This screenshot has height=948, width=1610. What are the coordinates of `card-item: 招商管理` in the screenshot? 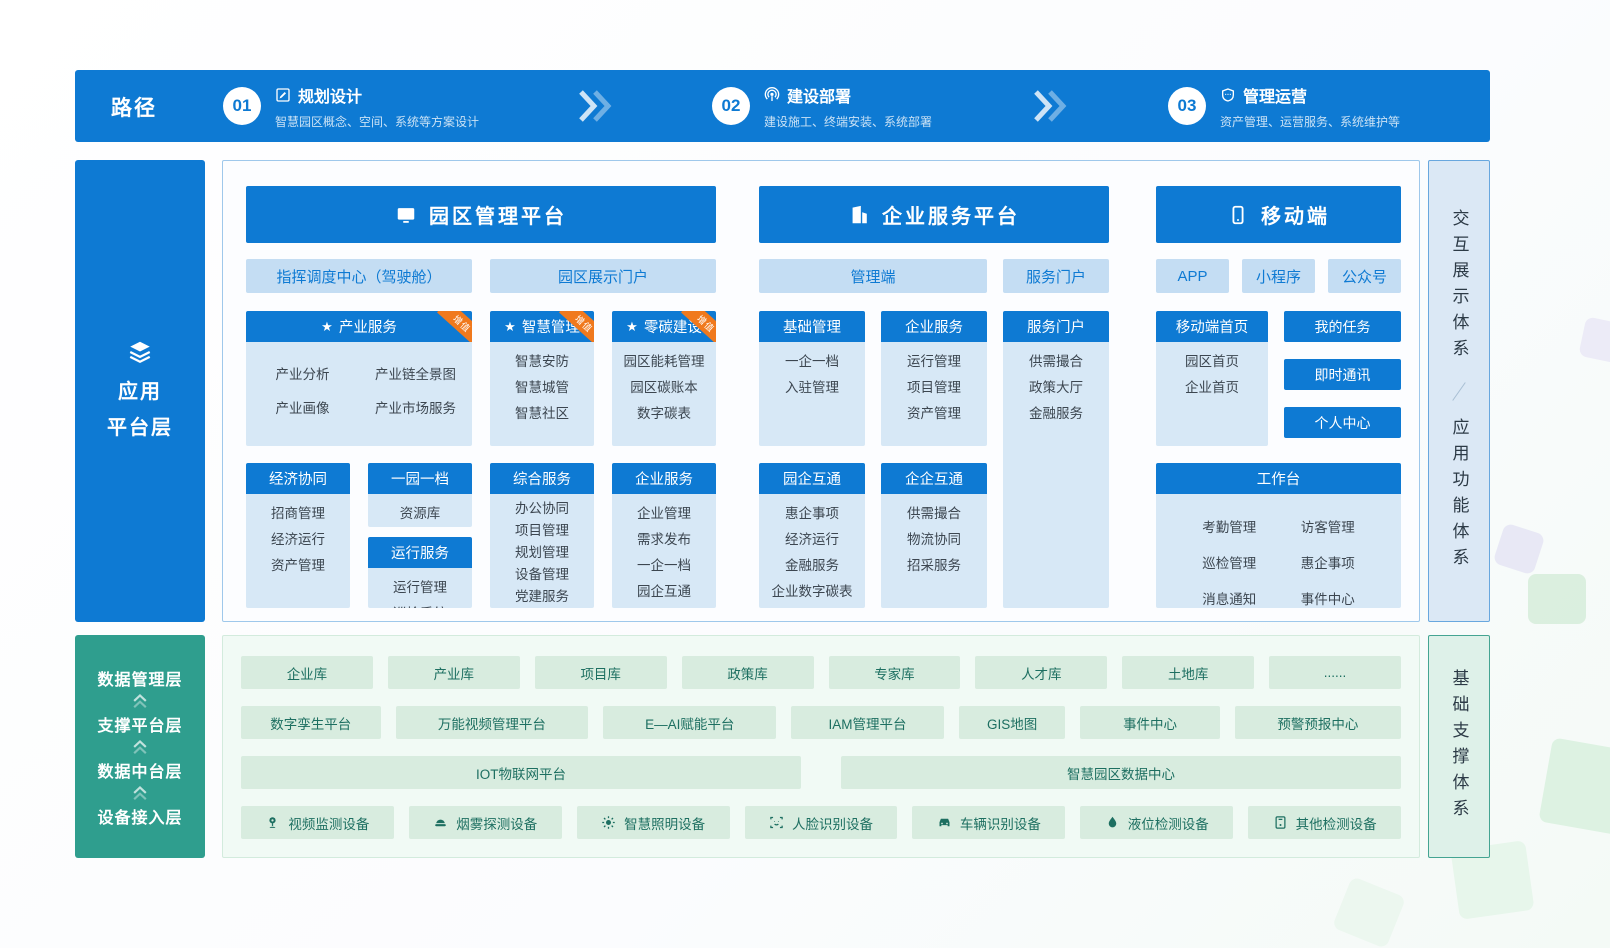 It's located at (298, 513).